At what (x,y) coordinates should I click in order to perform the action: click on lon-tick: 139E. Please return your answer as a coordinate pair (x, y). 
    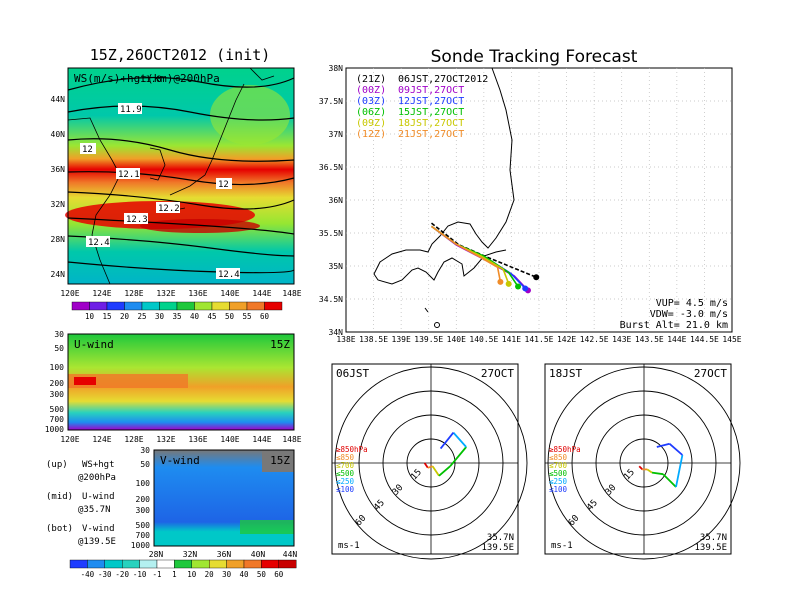
    Looking at the image, I should click on (401, 339).